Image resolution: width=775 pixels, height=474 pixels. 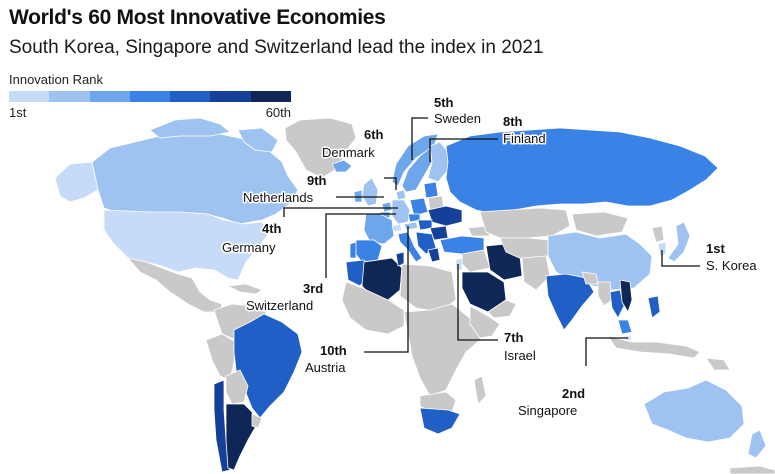 What do you see at coordinates (480, 390) in the screenshot?
I see `madagascar` at bounding box center [480, 390].